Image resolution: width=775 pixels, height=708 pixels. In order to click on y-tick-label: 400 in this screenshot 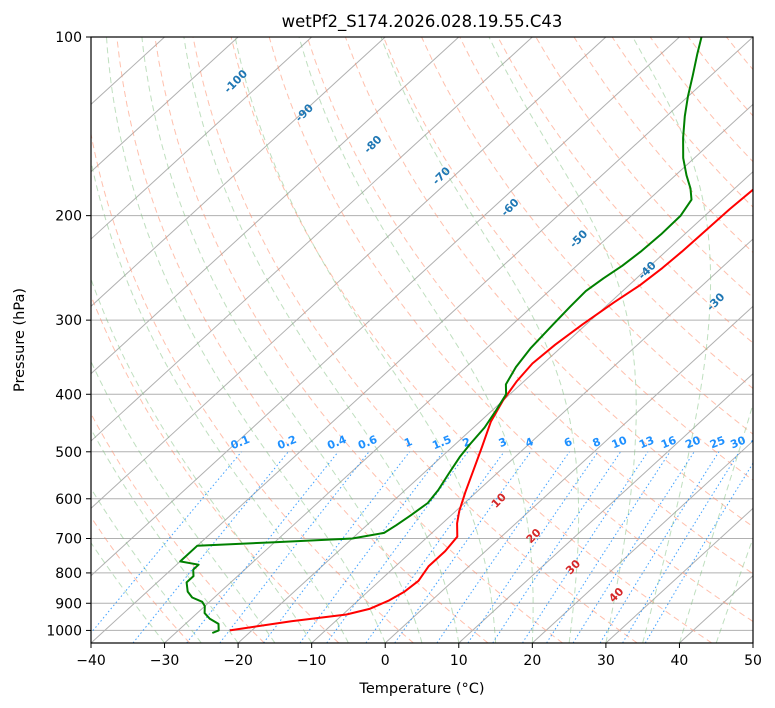, I will do `click(68, 395)`.